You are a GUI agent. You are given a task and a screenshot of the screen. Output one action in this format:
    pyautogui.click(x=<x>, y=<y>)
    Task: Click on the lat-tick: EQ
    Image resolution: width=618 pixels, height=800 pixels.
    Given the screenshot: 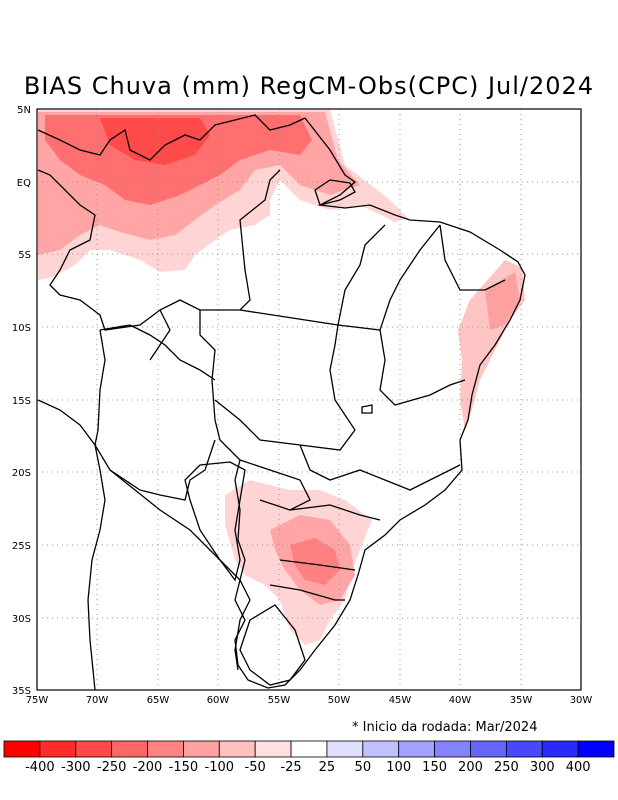 What is the action you would take?
    pyautogui.click(x=24, y=183)
    